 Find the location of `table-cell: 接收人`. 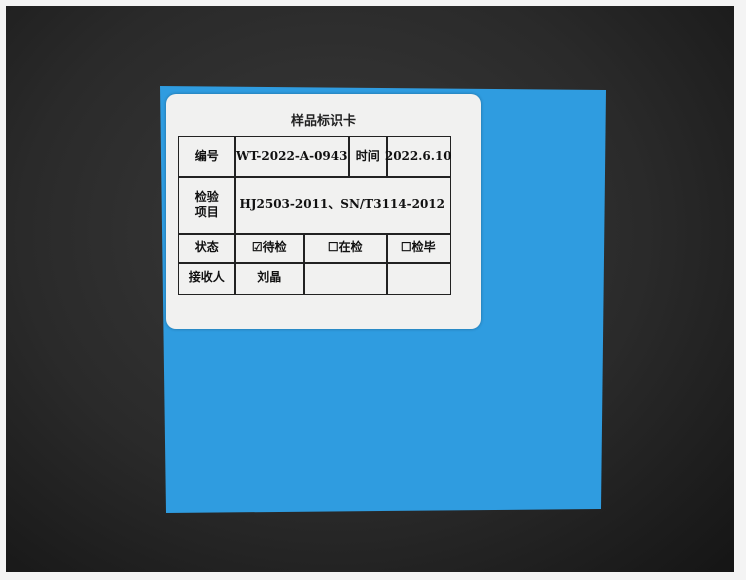

table-cell: 接收人 is located at coordinates (207, 278).